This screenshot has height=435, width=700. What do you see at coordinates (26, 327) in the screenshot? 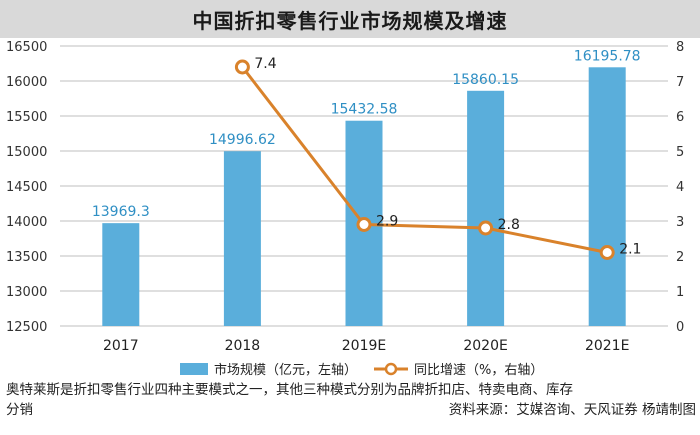
I see `y-left-tick-label: 12500` at bounding box center [26, 327].